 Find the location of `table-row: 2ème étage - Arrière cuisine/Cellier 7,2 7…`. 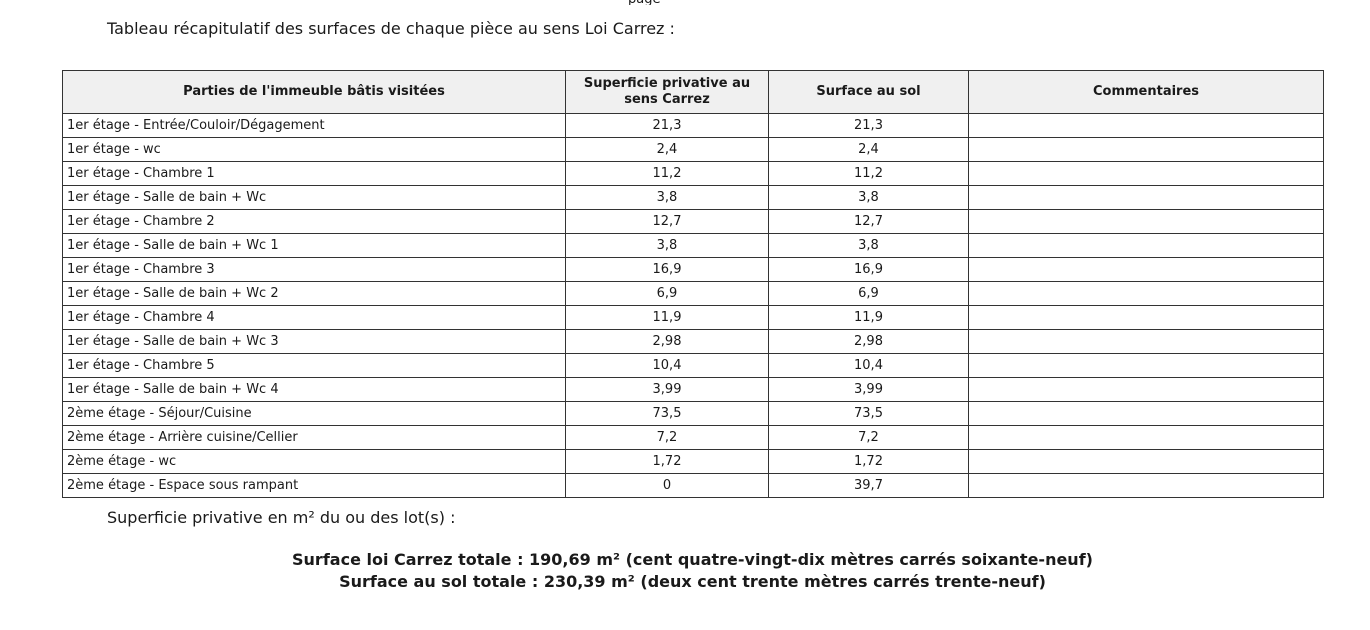

table-row: 2ème étage - Arrière cuisine/Cellier 7,2 7… is located at coordinates (693, 437).